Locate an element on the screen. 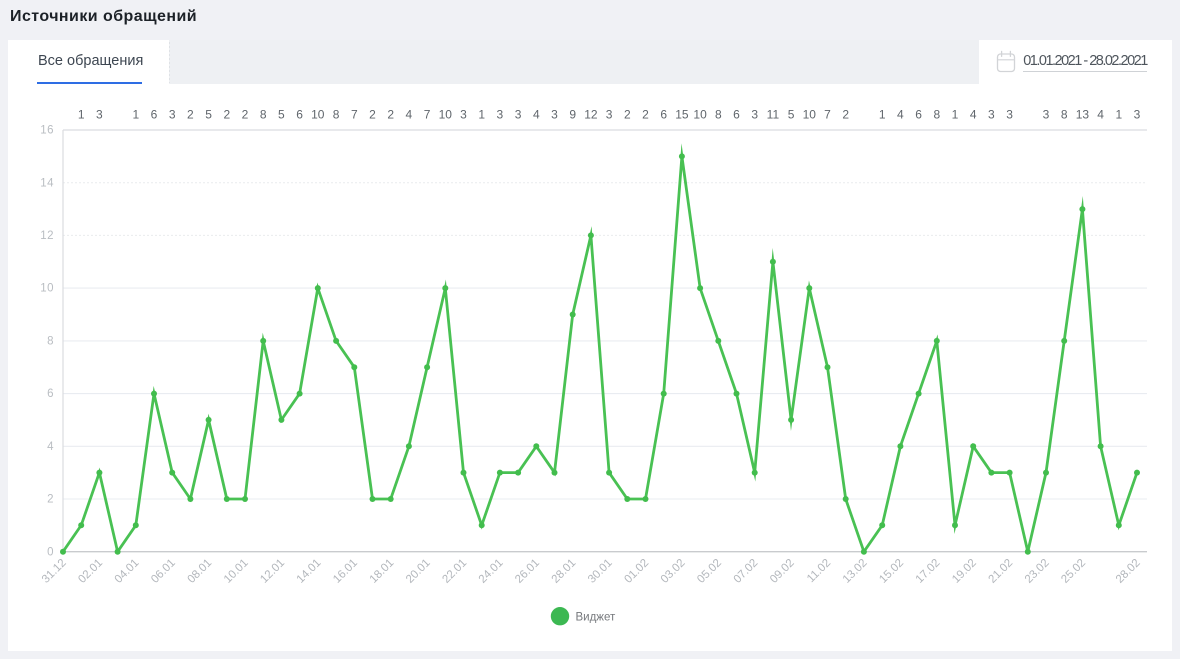 This screenshot has height=659, width=1180. svg-text: 04.01 is located at coordinates (127, 571).